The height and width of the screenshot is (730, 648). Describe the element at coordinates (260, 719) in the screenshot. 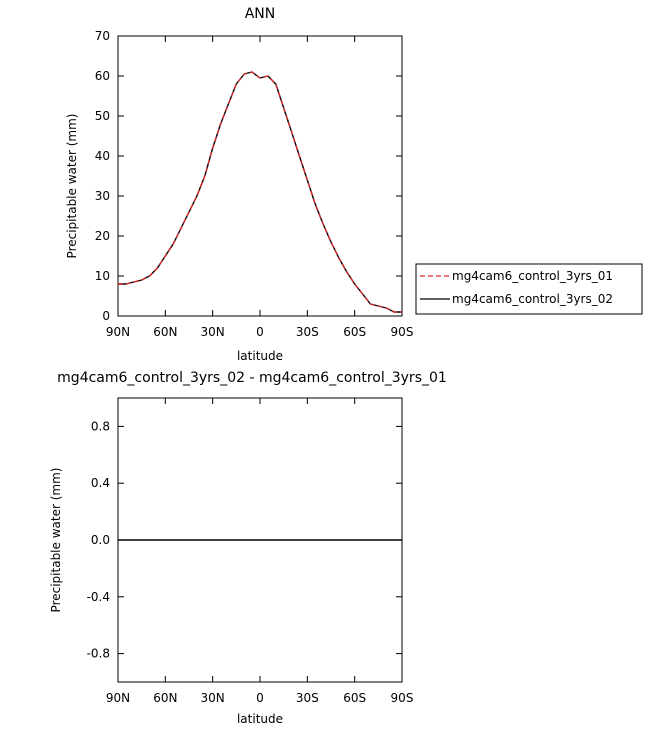

I see `bottom-x-axis-label: latitude` at that location.